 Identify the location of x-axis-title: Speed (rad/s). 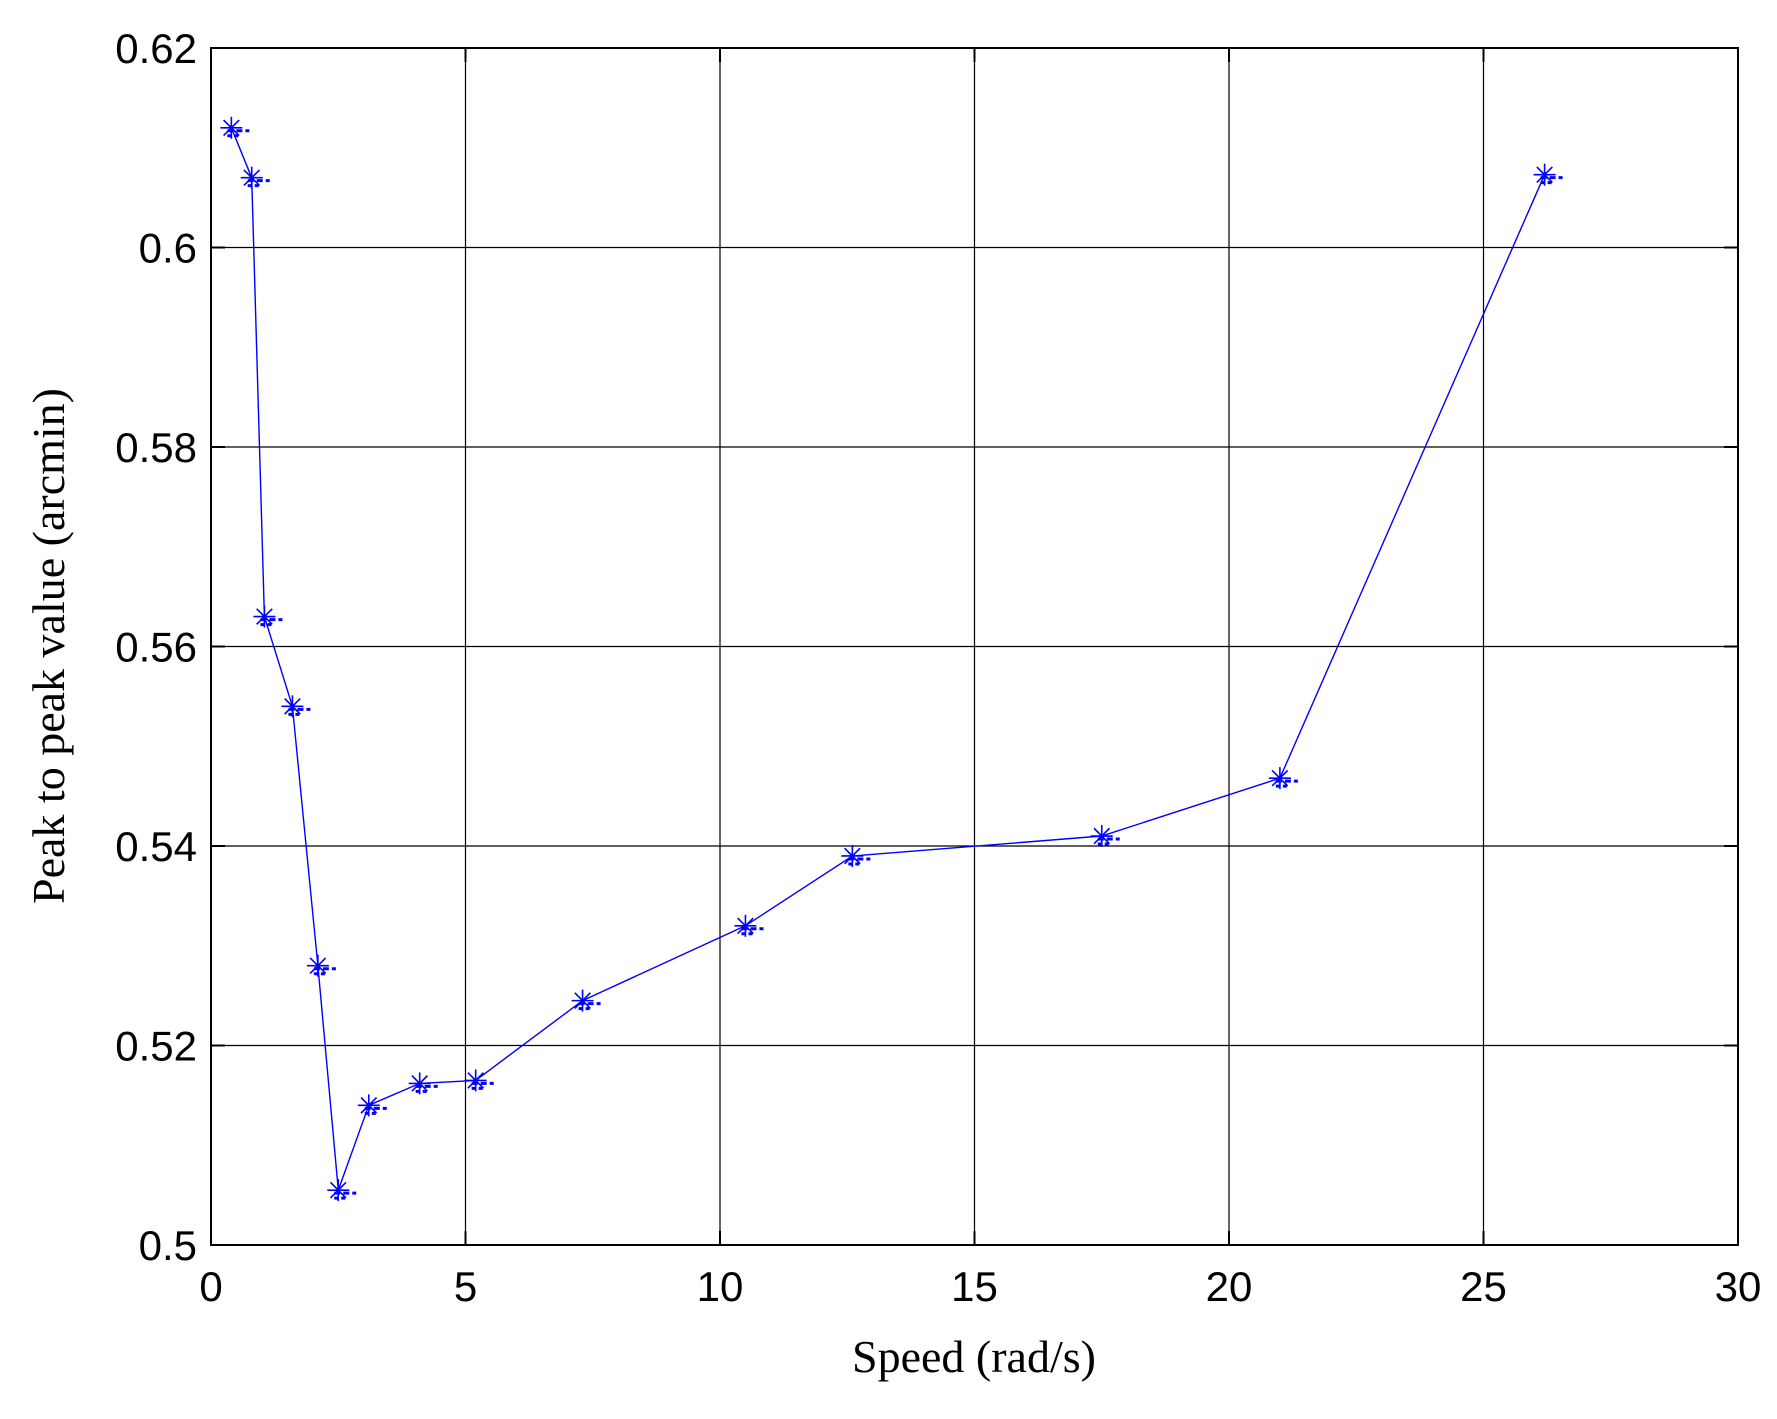
(974, 1356).